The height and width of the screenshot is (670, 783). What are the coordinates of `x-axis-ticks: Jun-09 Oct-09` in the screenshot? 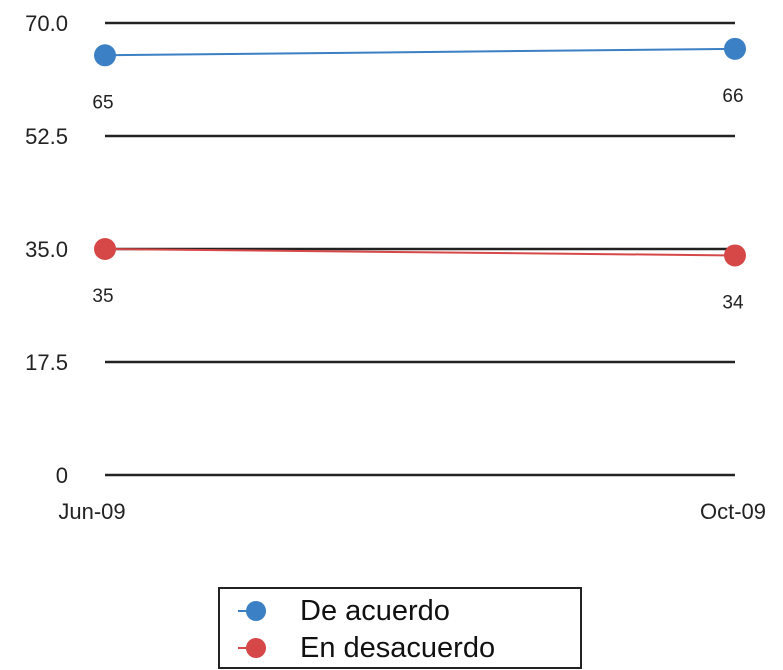 It's located at (412, 511).